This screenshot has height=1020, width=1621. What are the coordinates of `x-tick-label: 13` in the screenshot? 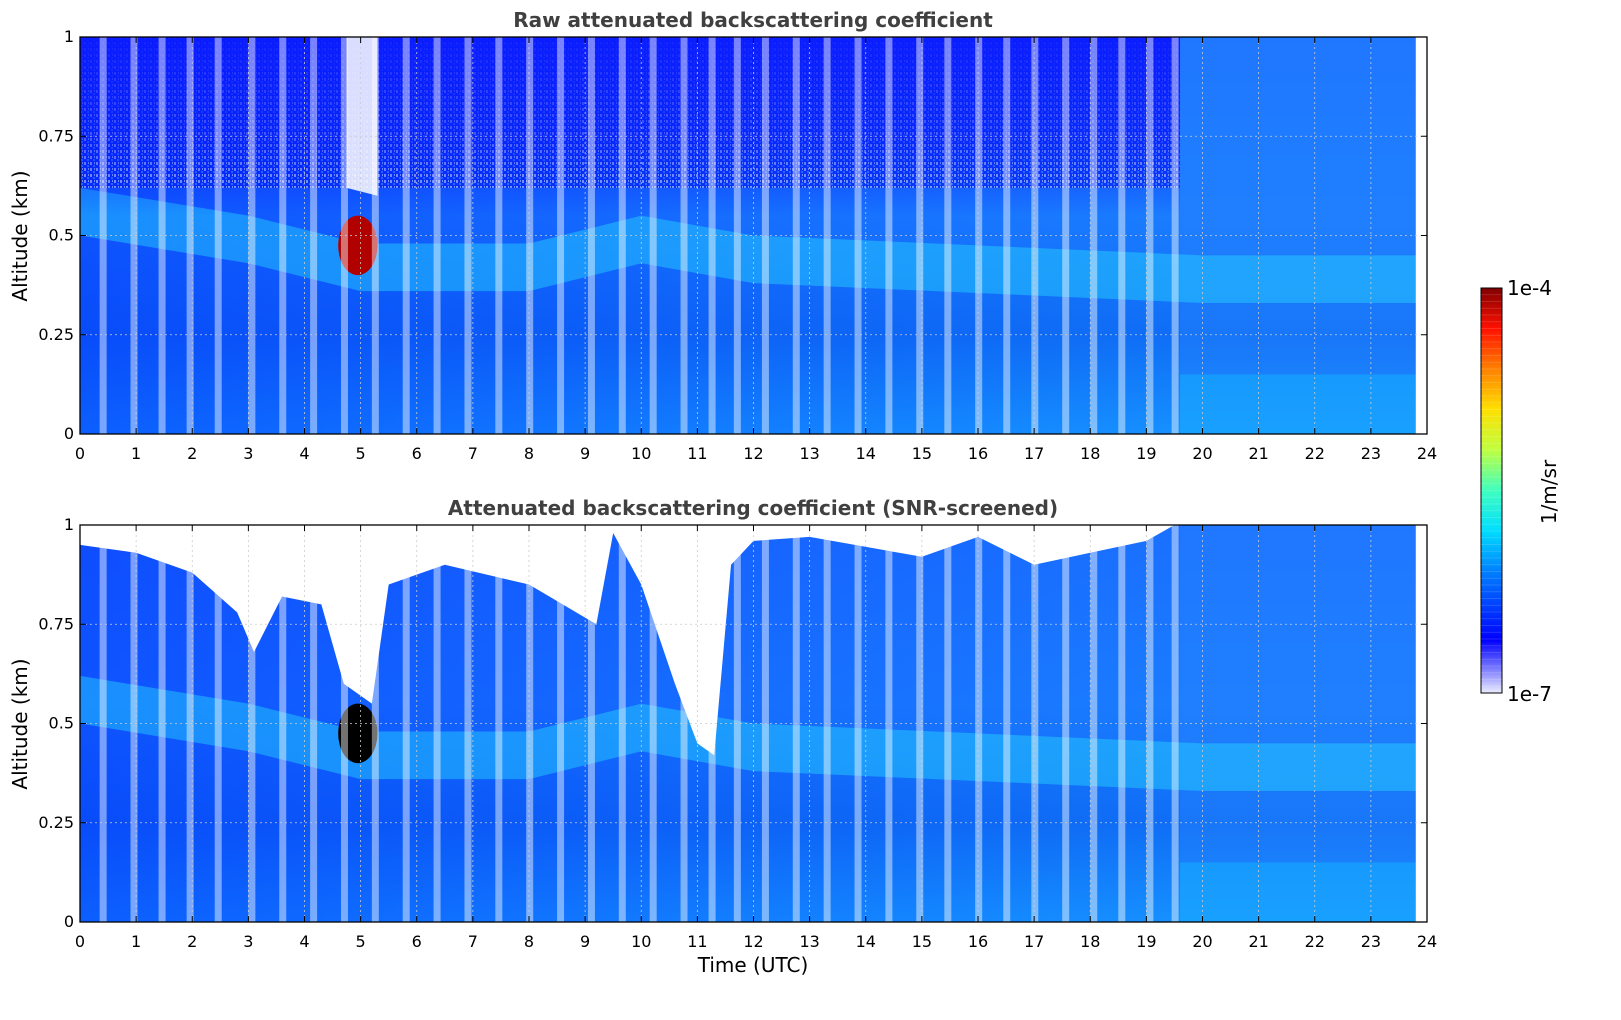 It's located at (809, 453).